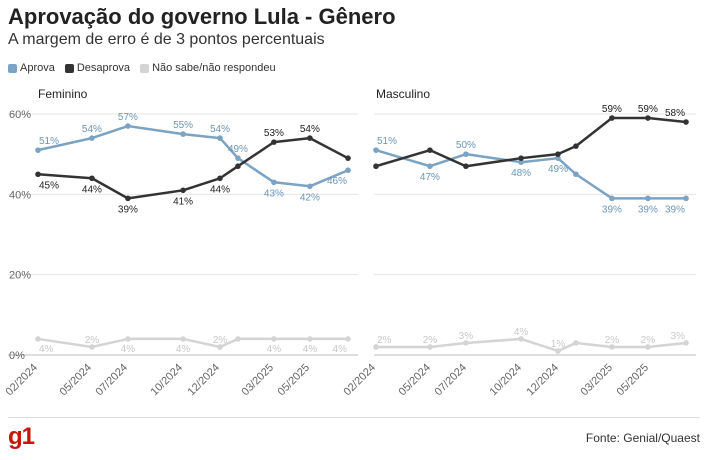 The image size is (708, 460). I want to click on data-label-aprova: 42%, so click(310, 197).